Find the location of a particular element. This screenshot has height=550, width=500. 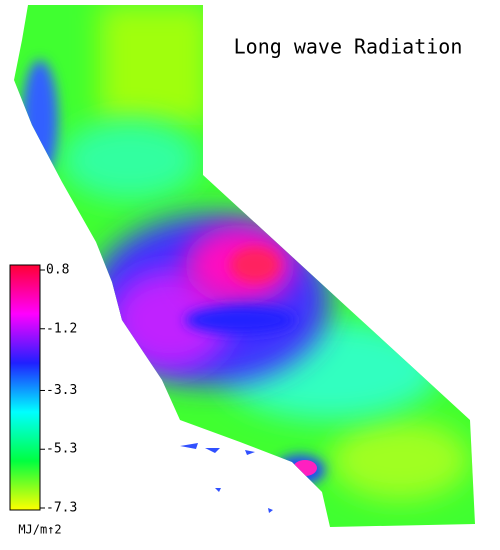

colorbar-tick-label: -1.2 is located at coordinates (61, 328).